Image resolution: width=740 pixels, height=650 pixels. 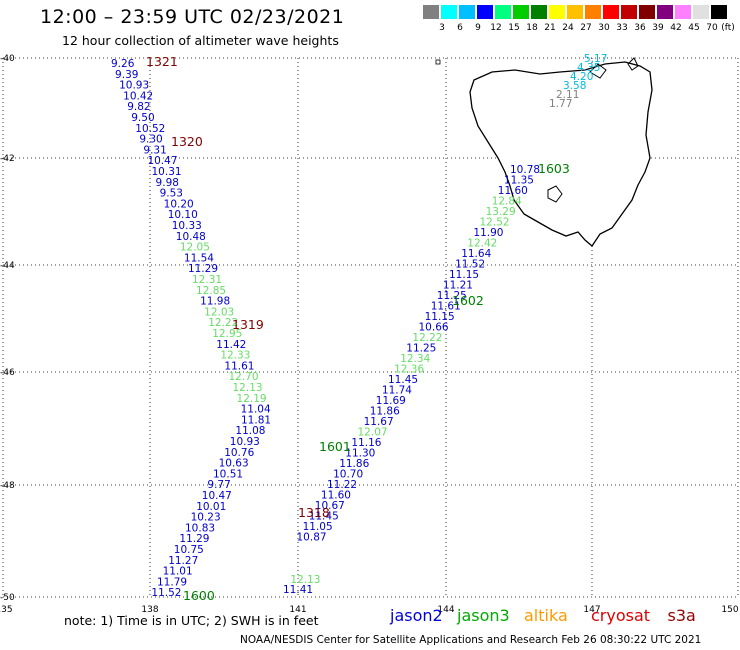 I want to click on pass-label: 1321, so click(x=162, y=61).